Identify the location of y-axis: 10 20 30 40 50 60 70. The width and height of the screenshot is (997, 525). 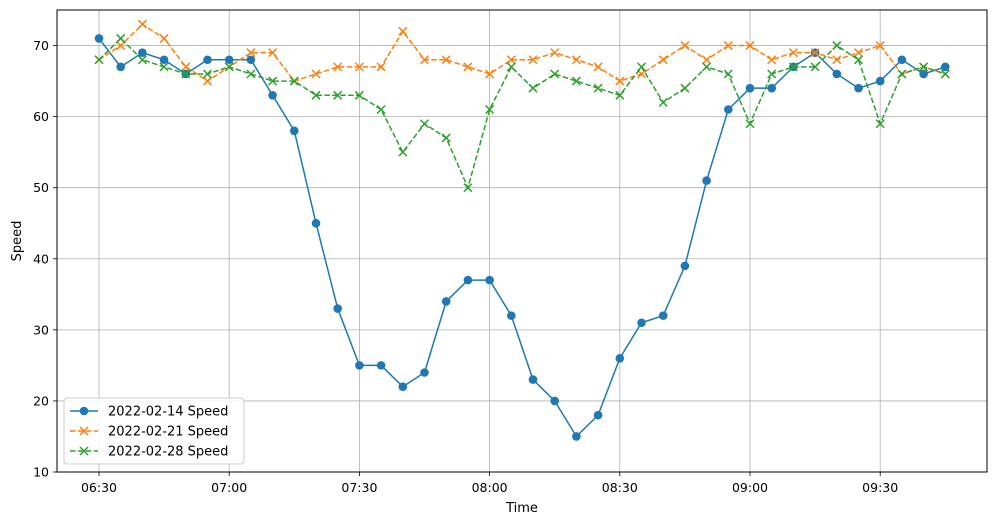
(45, 259).